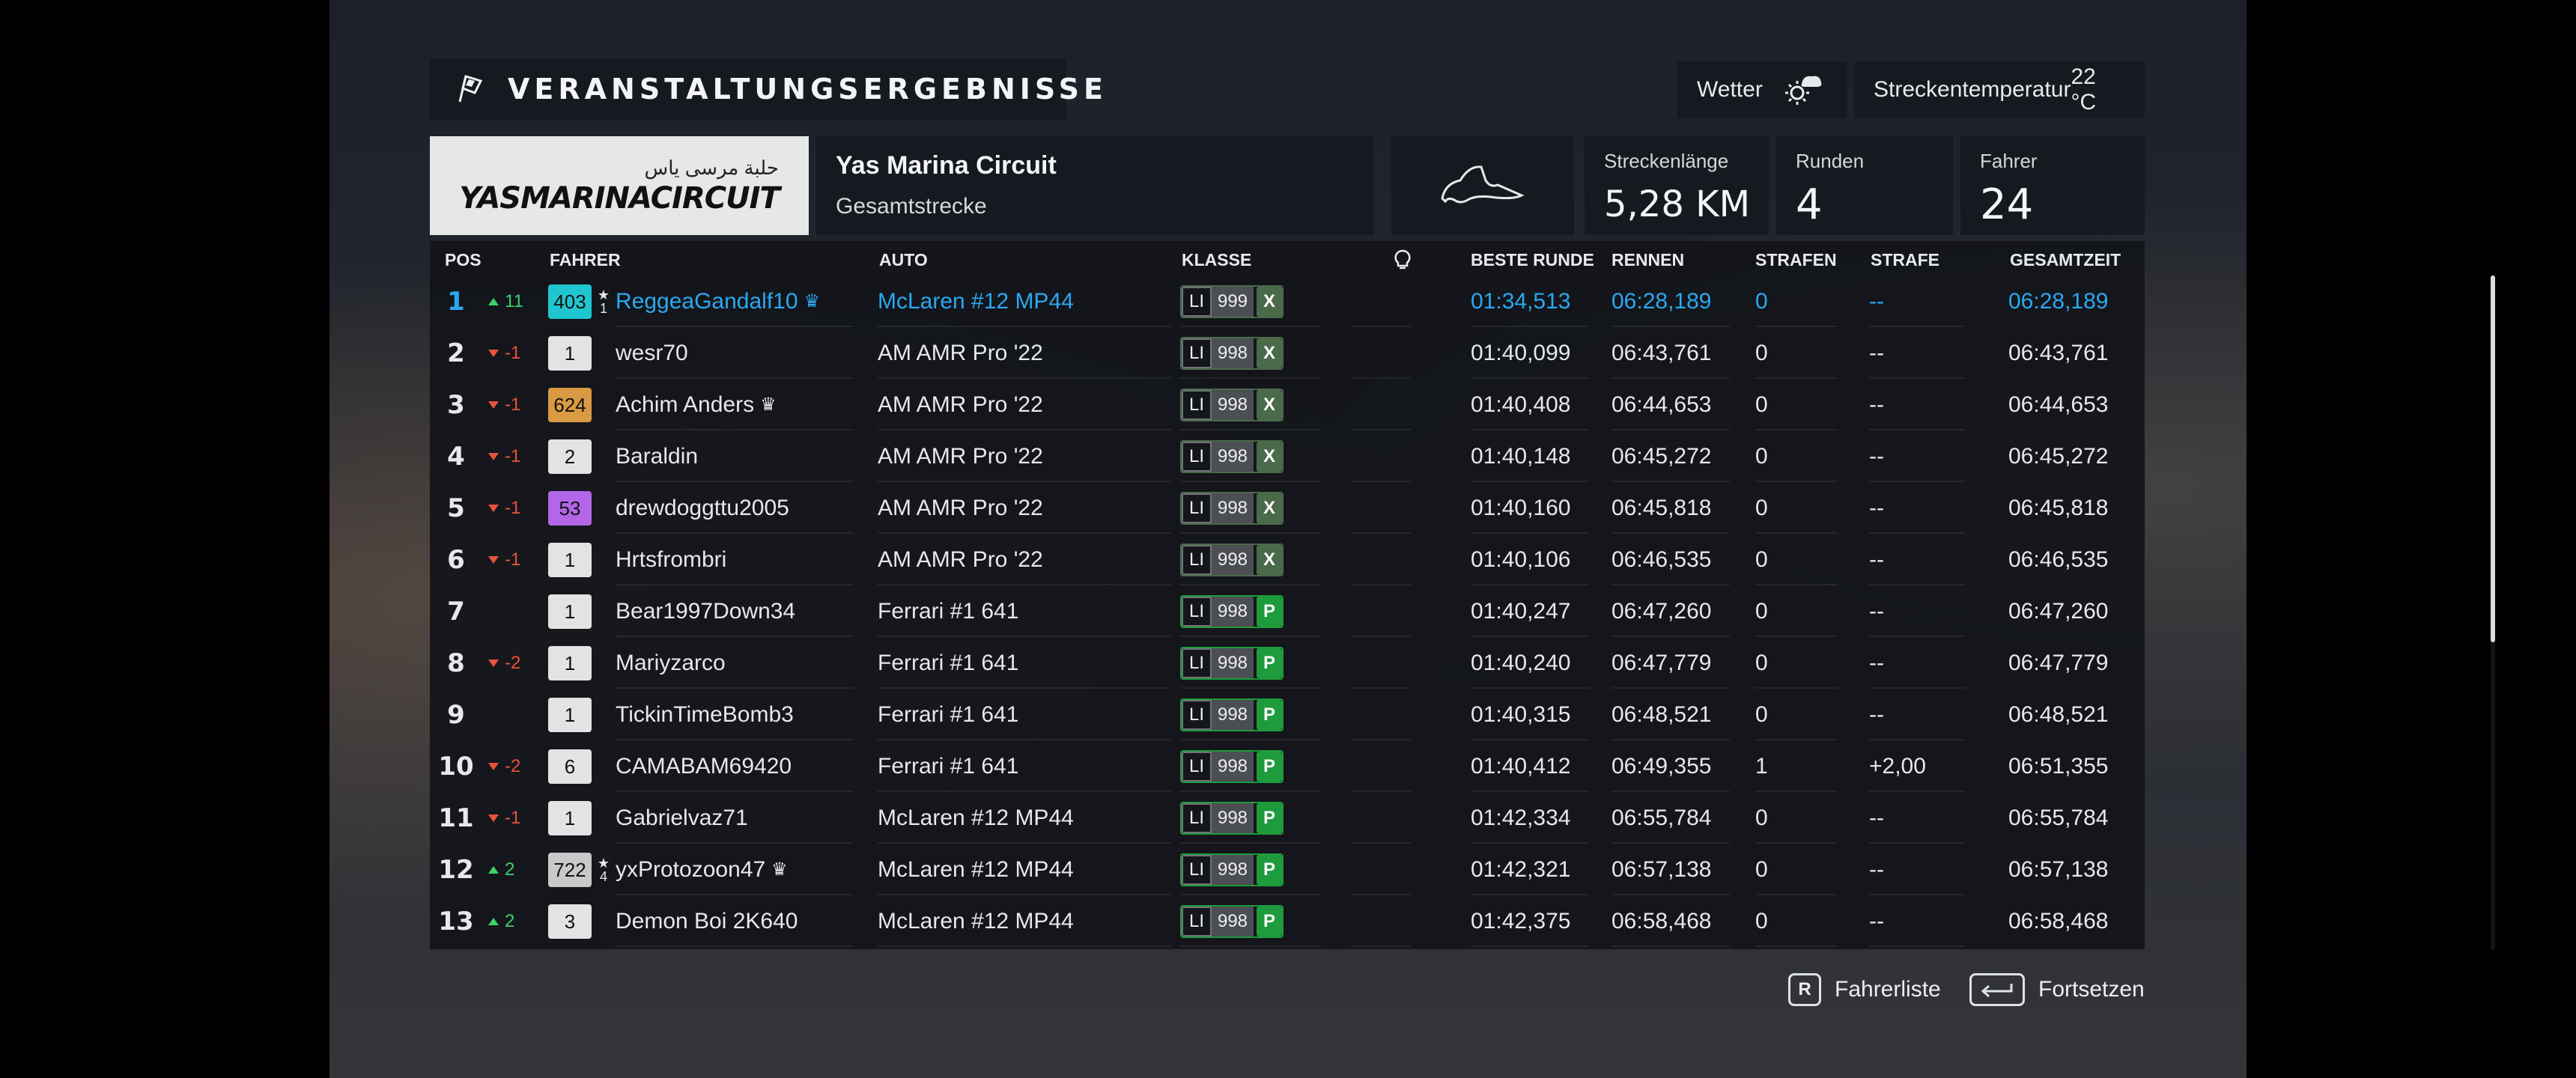  Describe the element at coordinates (510, 404) in the screenshot. I see `position-change-cell: -1` at that location.